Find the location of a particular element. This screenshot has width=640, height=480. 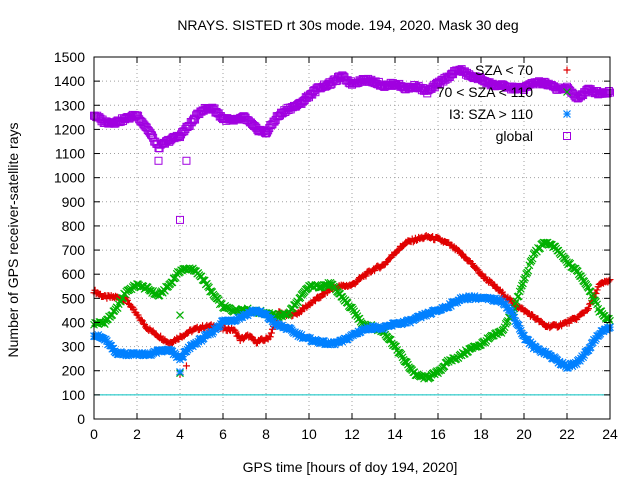

y-tick-label: 200 is located at coordinates (74, 371).